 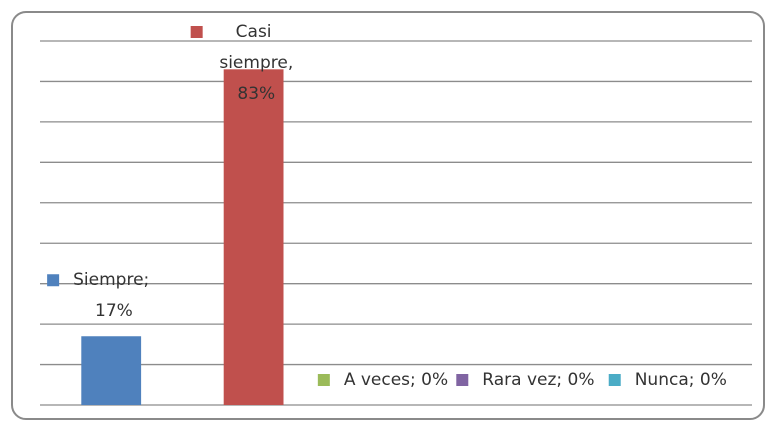 I want to click on data-label: Casi siempre, 83%, so click(x=253, y=63).